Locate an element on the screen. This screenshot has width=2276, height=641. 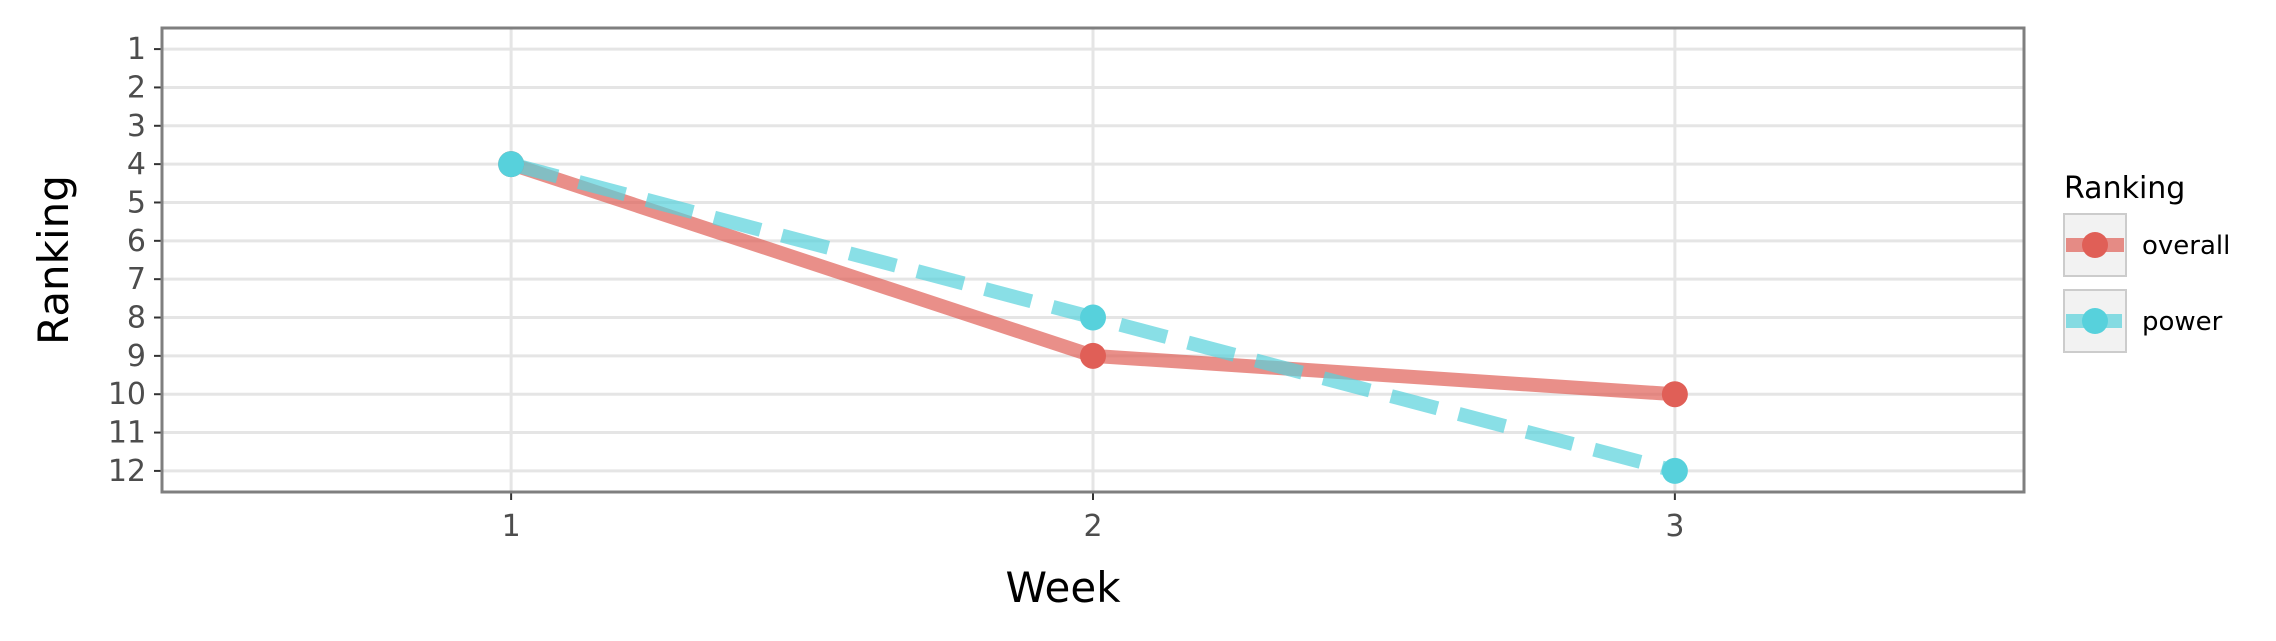
y-tick-label: 4 is located at coordinates (136, 164).